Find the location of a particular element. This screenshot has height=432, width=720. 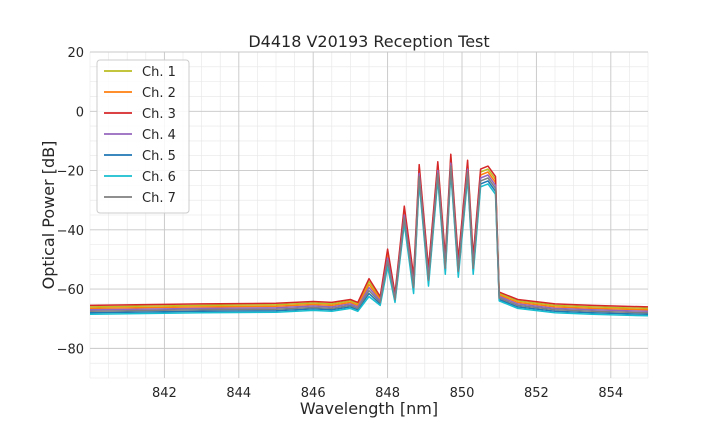

legend: Ch. 1 Ch. 2 Ch. 3 Ch. 4 Ch. 5 Ch. 6 Ch. 7 is located at coordinates (143, 136).